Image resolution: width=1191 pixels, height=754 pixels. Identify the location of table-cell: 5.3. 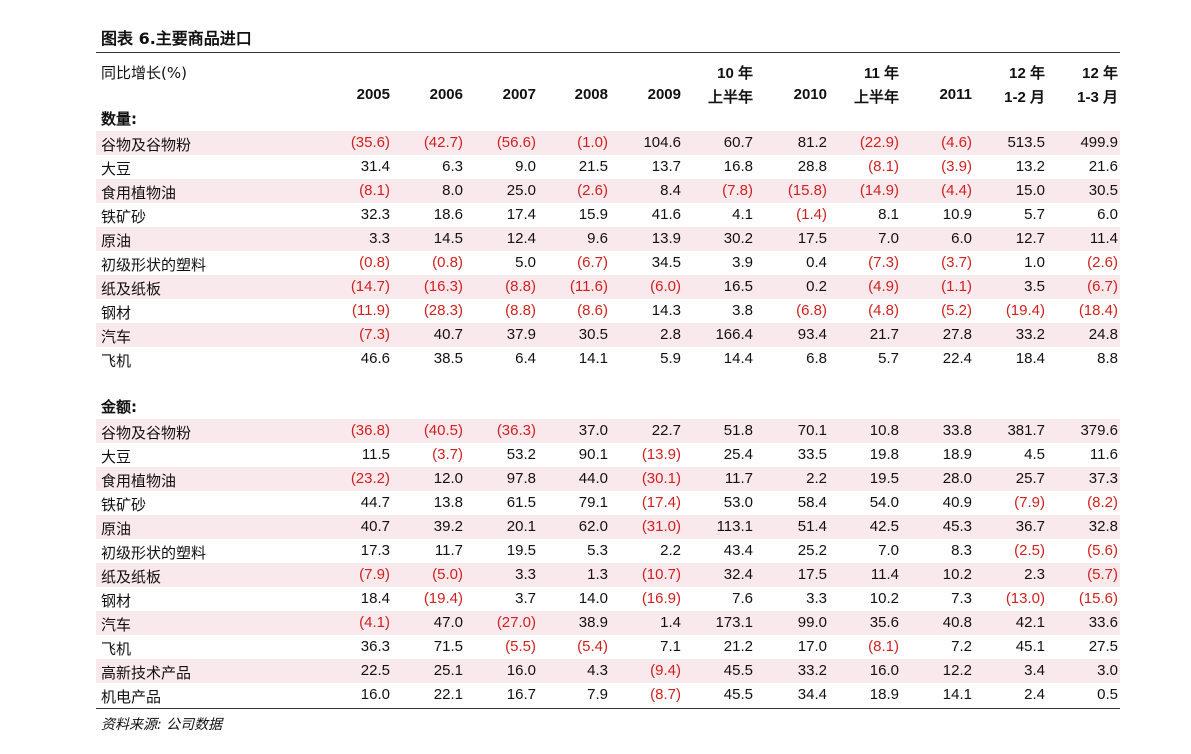
(597, 550).